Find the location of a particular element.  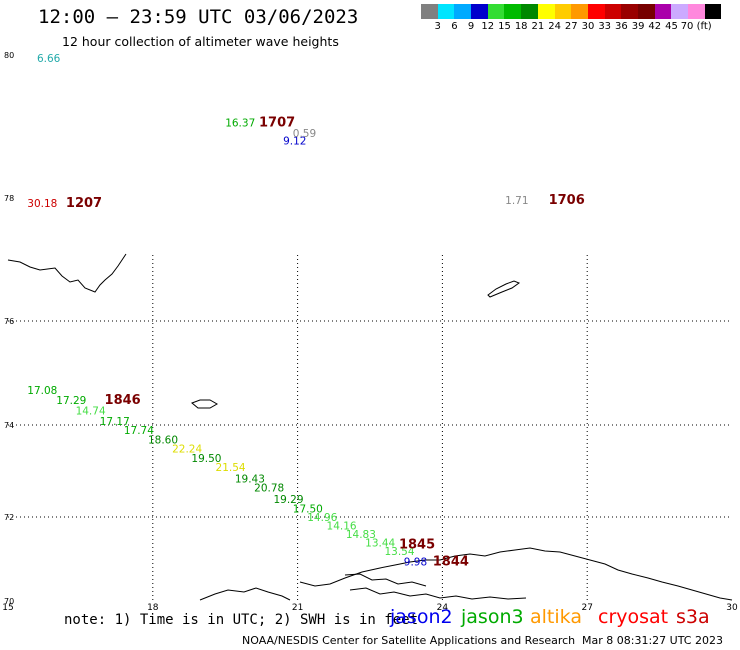

legend-tick-label: 24 is located at coordinates (554, 26).